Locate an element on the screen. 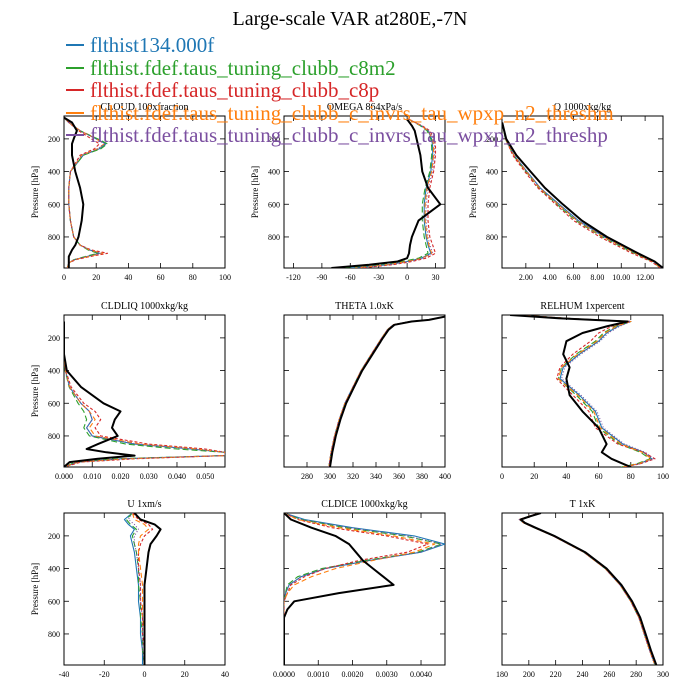 The width and height of the screenshot is (700, 700). x-tick-label: -20 is located at coordinates (104, 674).